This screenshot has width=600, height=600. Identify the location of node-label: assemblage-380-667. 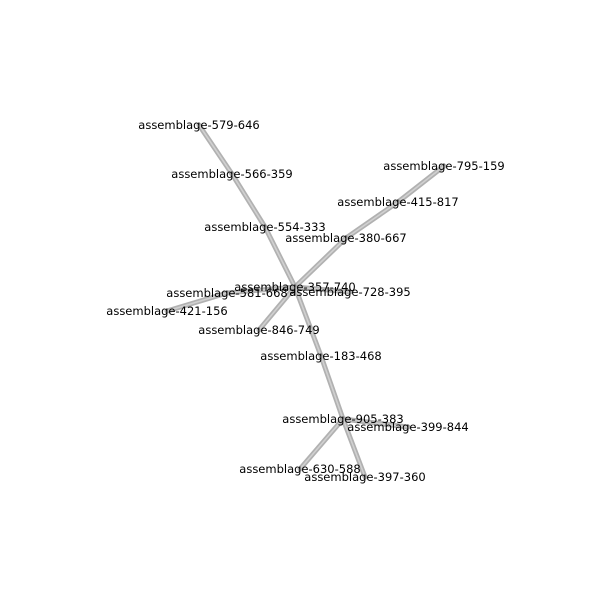
(345, 238).